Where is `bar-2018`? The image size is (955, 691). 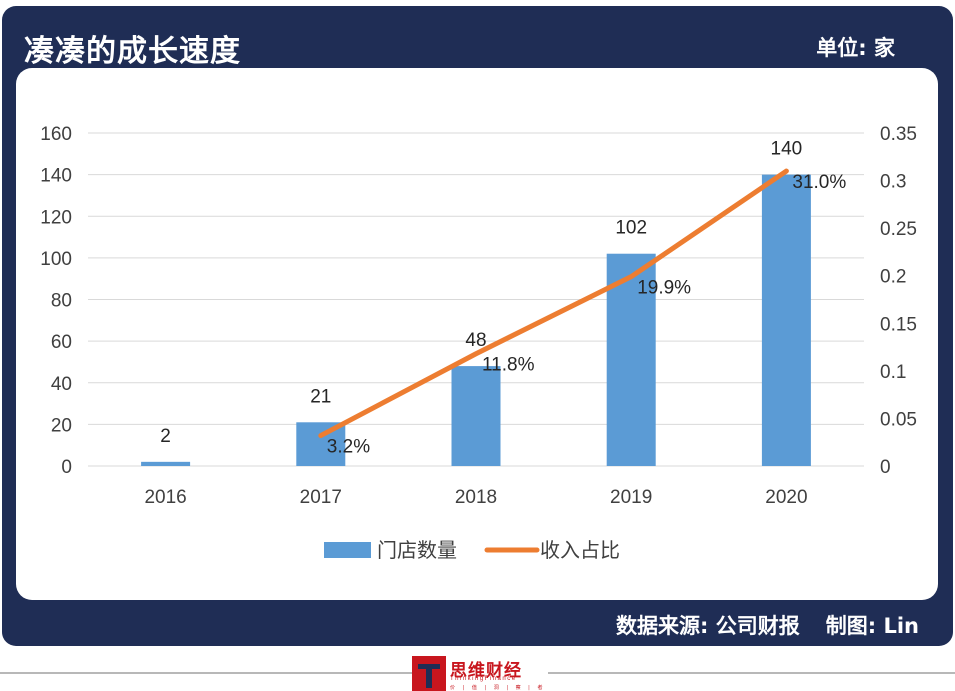 bar-2018 is located at coordinates (476, 416).